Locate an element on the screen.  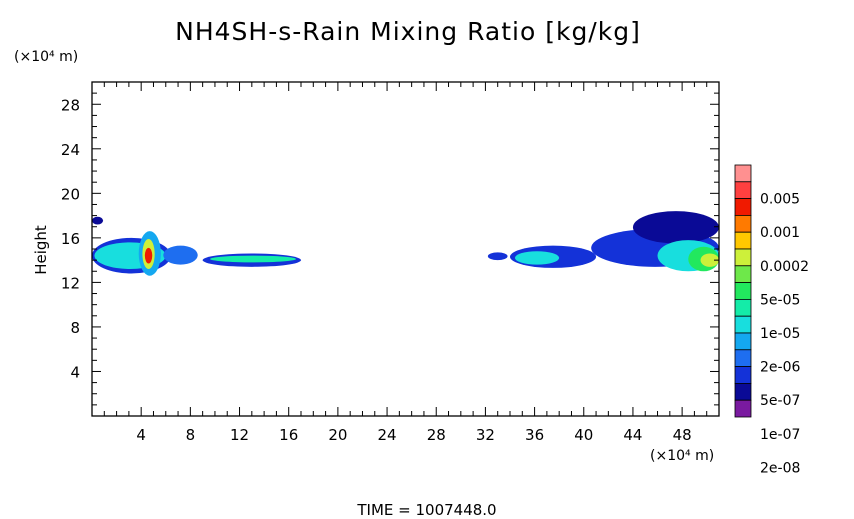
y-tick-label: 28 is located at coordinates (70, 105).